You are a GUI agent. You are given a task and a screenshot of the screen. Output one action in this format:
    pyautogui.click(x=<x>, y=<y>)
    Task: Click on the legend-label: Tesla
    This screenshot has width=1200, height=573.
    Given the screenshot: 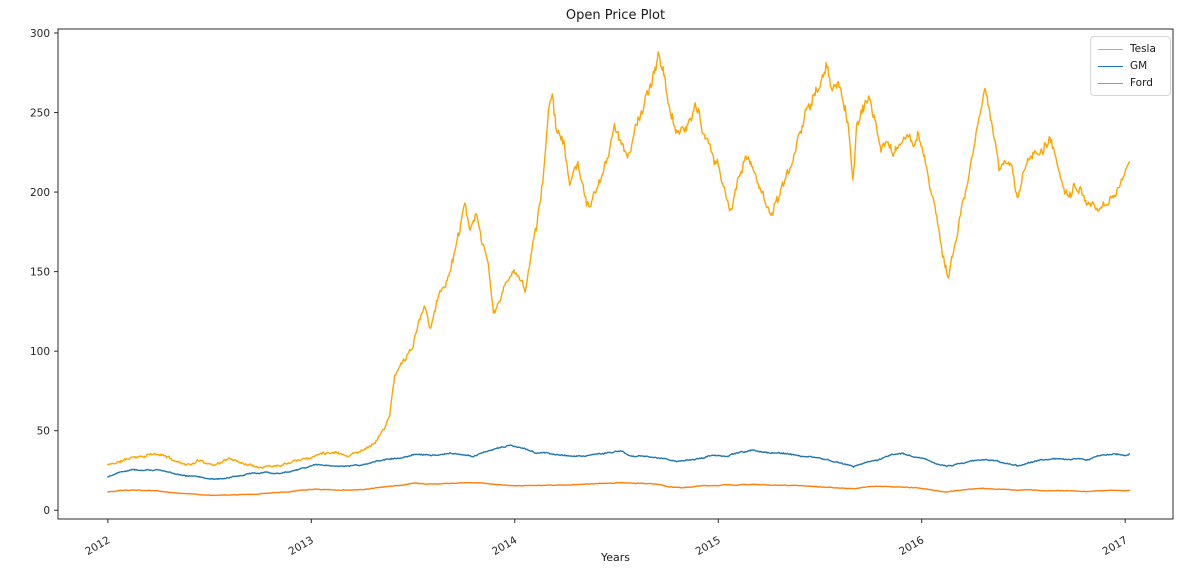 What is the action you would take?
    pyautogui.click(x=1143, y=49)
    